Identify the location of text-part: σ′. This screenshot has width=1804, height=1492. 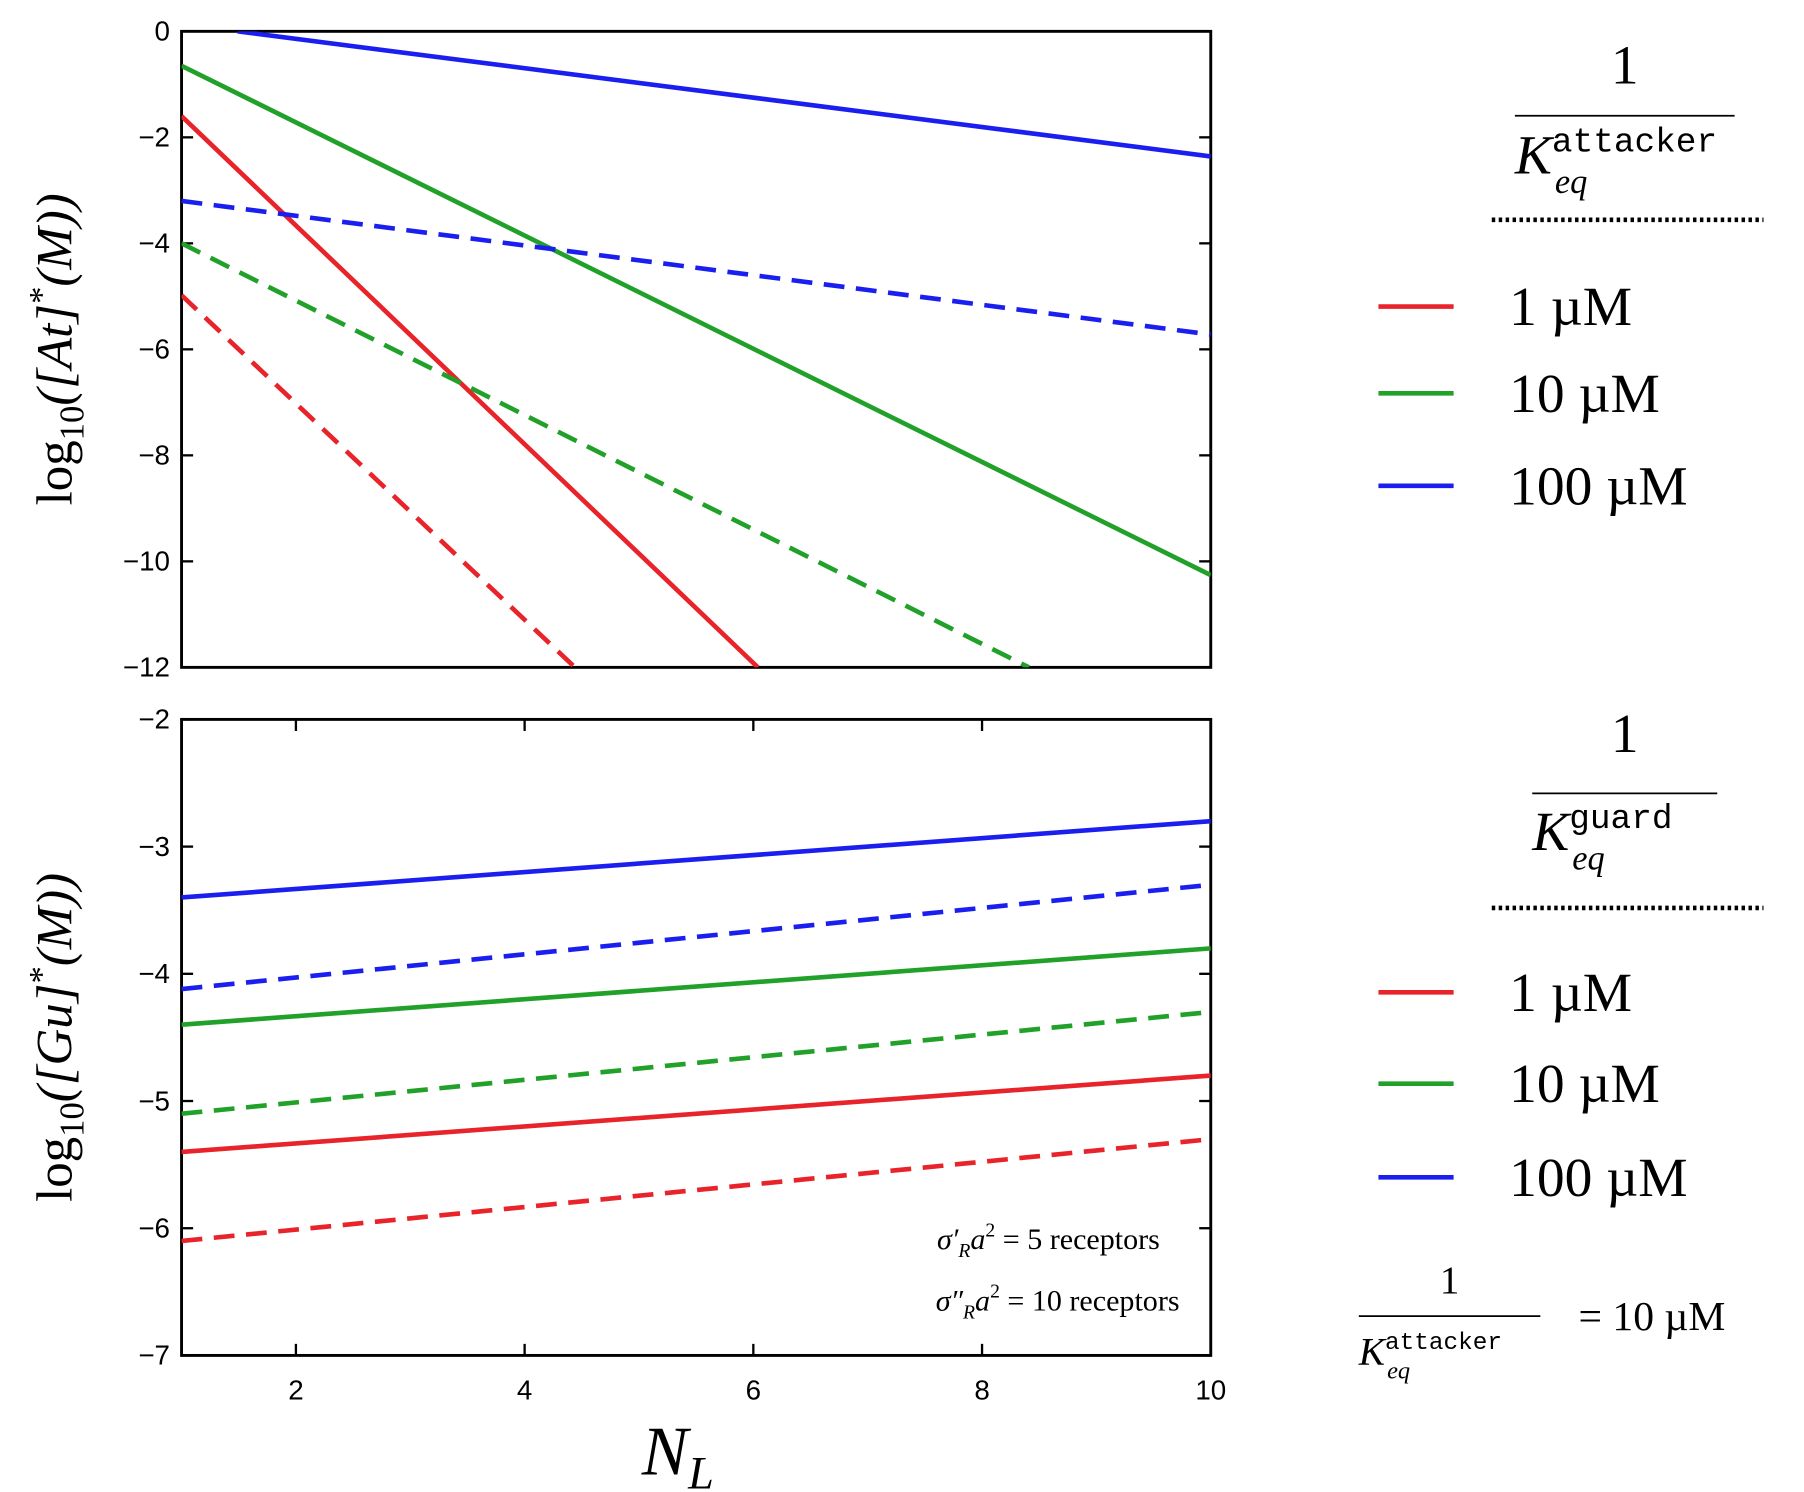
(948, 1239).